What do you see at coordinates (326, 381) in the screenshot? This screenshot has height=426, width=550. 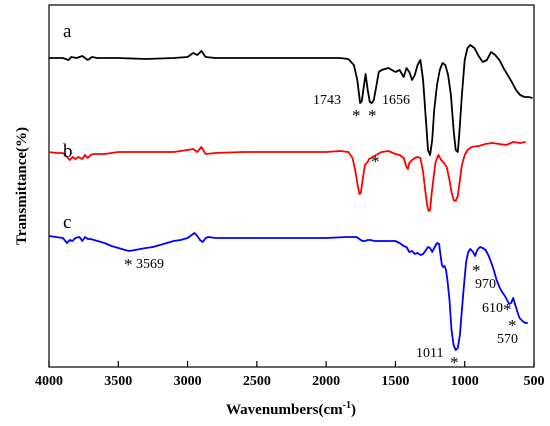 I see `x-tick-label: 2000` at bounding box center [326, 381].